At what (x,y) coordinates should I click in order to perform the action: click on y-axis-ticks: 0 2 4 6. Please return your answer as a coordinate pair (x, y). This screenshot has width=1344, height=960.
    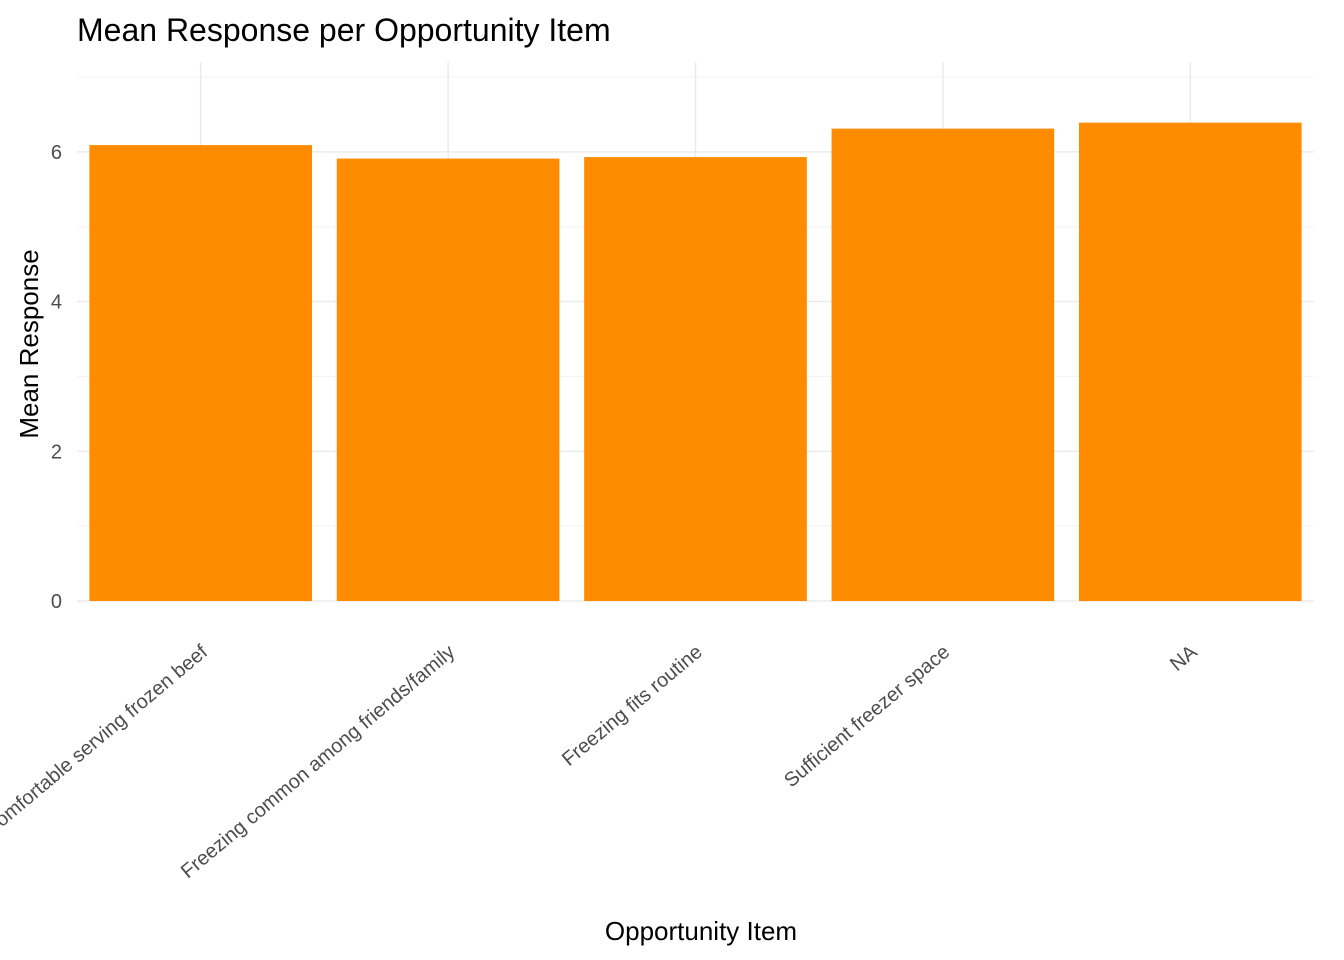
    Looking at the image, I should click on (56, 377).